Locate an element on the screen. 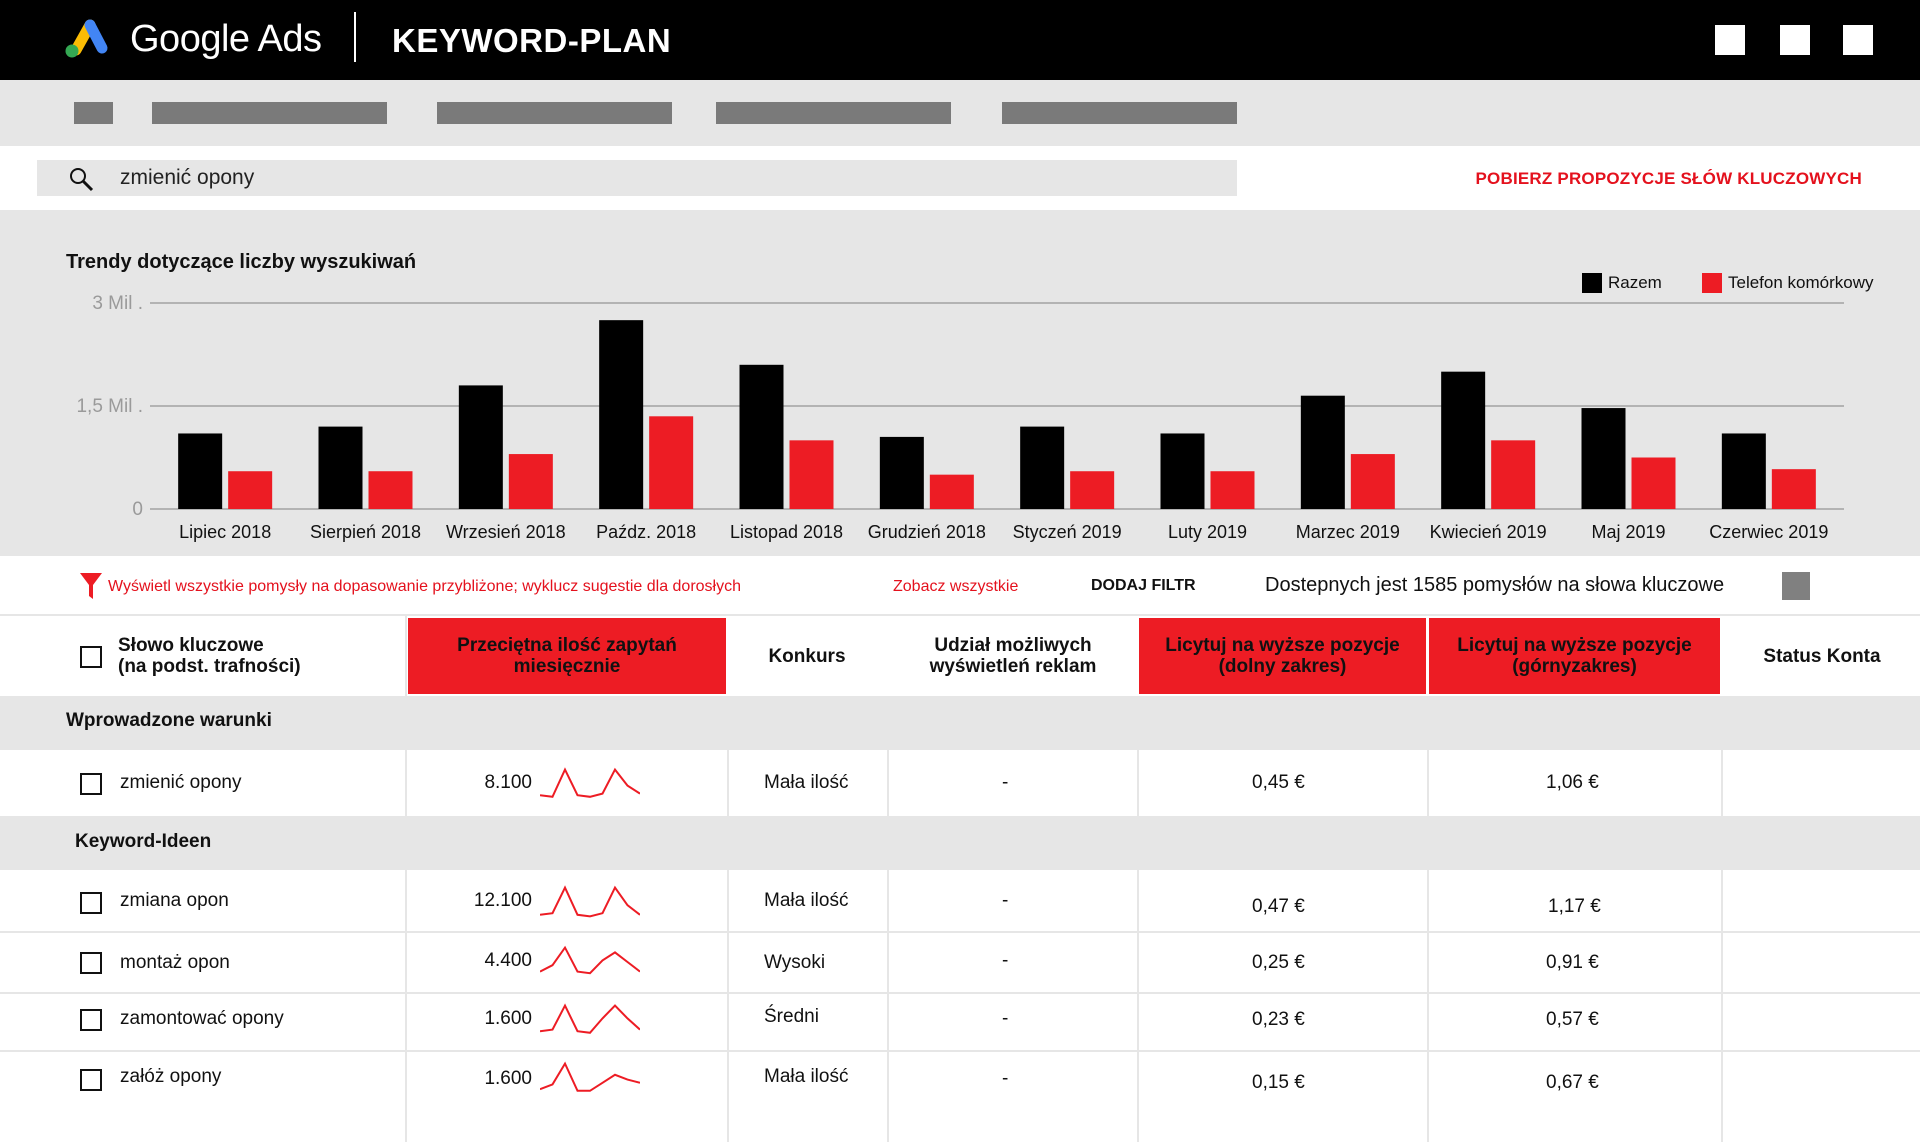 Image resolution: width=1920 pixels, height=1142 pixels. bid-high-value: 0,67 € is located at coordinates (1572, 1082).